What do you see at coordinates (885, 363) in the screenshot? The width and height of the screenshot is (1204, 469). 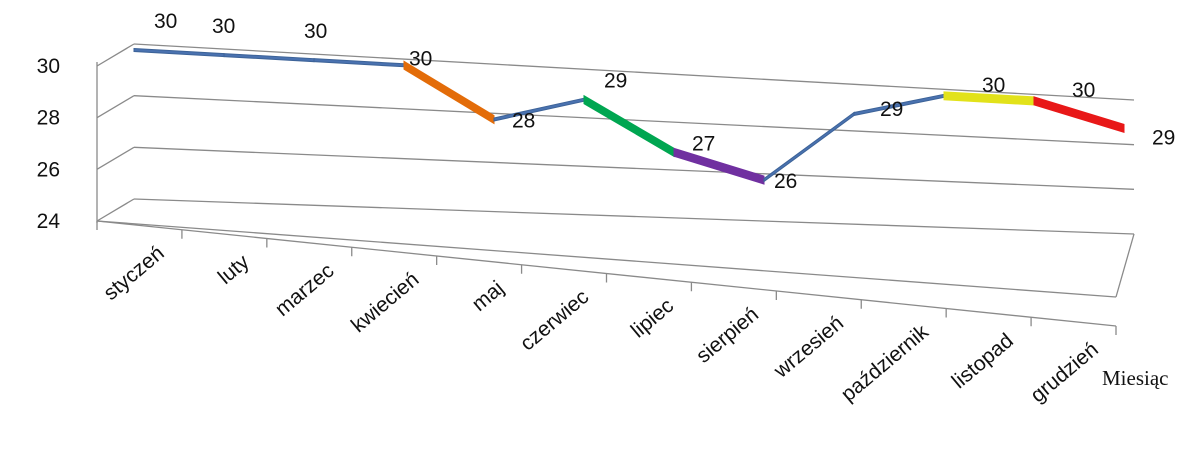 I see `x-tick-label: październik` at bounding box center [885, 363].